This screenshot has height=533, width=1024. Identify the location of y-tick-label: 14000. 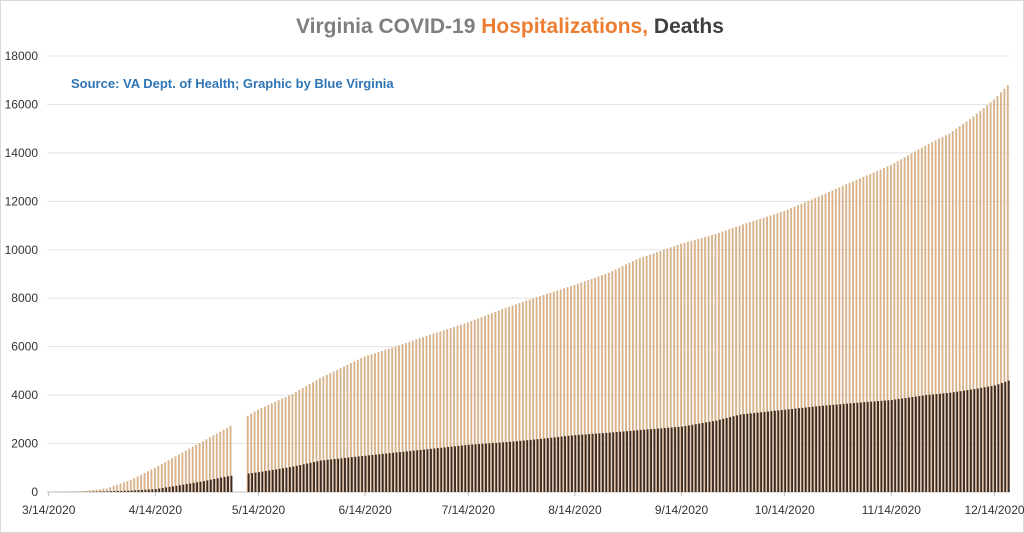
(22, 153).